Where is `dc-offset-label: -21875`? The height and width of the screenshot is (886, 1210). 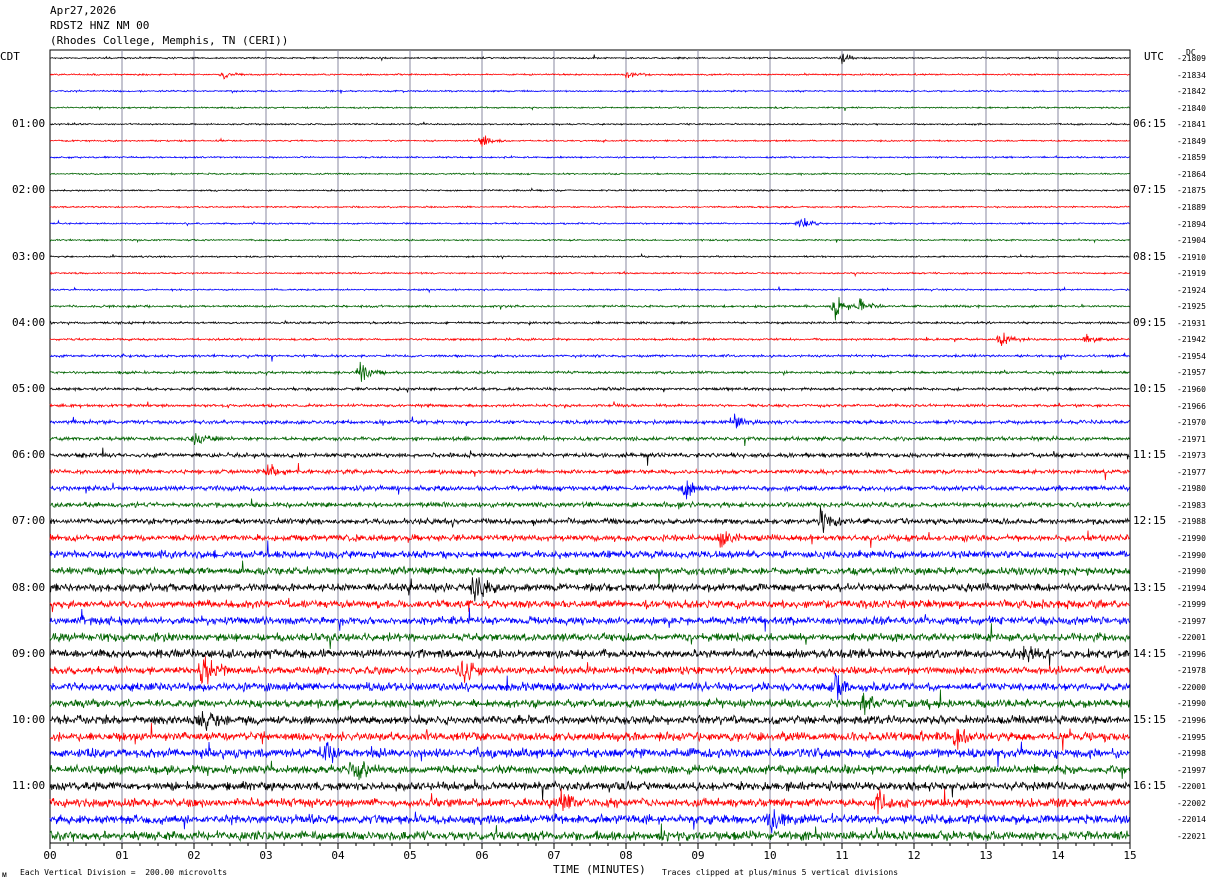
dc-offset-label: -21875 is located at coordinates (1191, 191).